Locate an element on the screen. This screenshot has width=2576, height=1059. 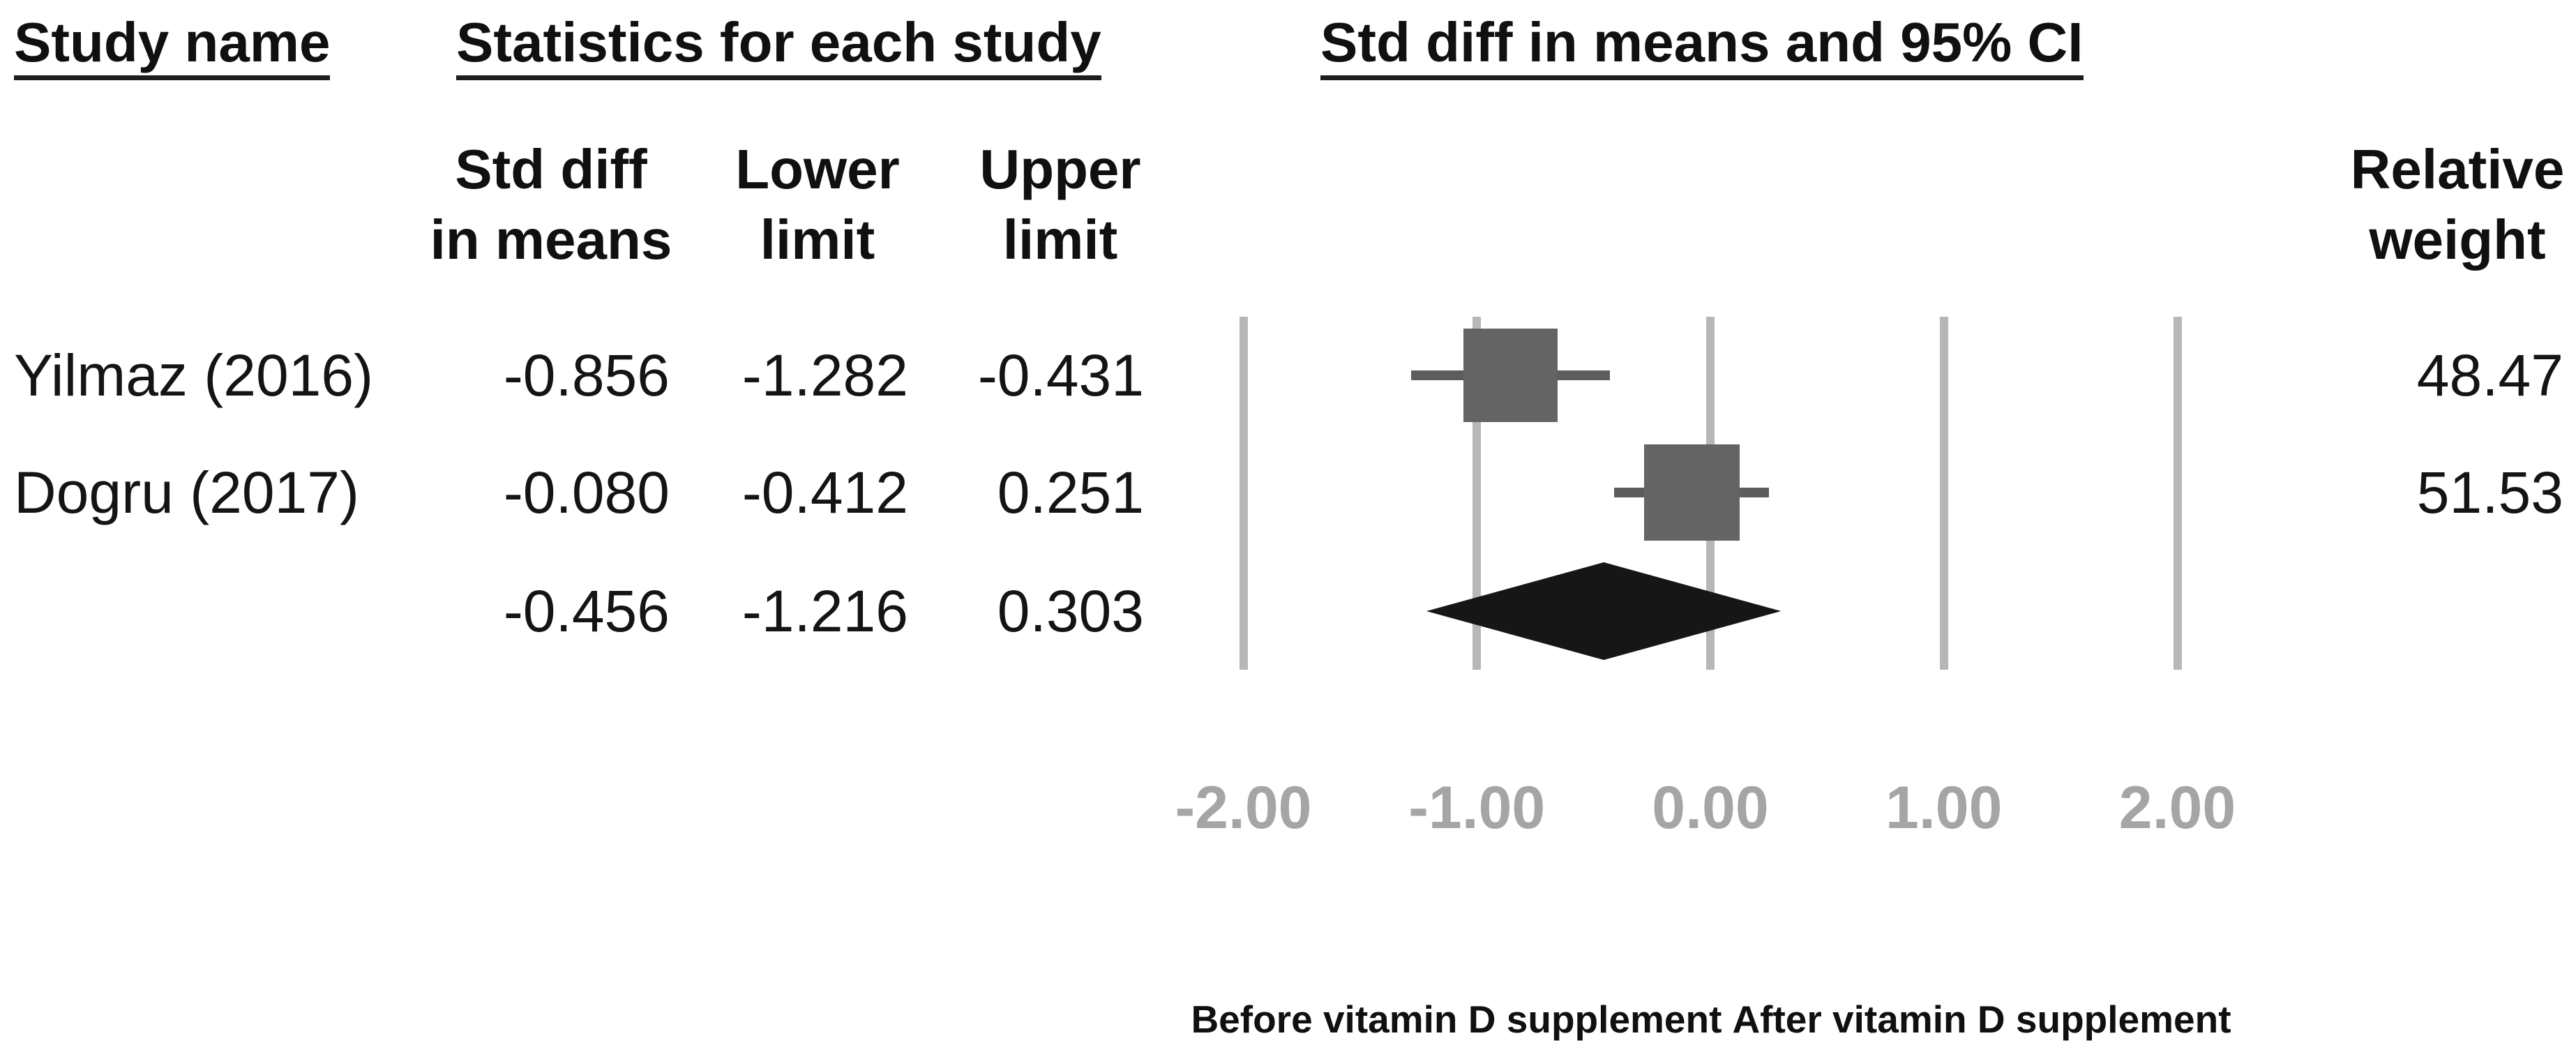
axis-tick-label: 2.00 is located at coordinates (2177, 807).